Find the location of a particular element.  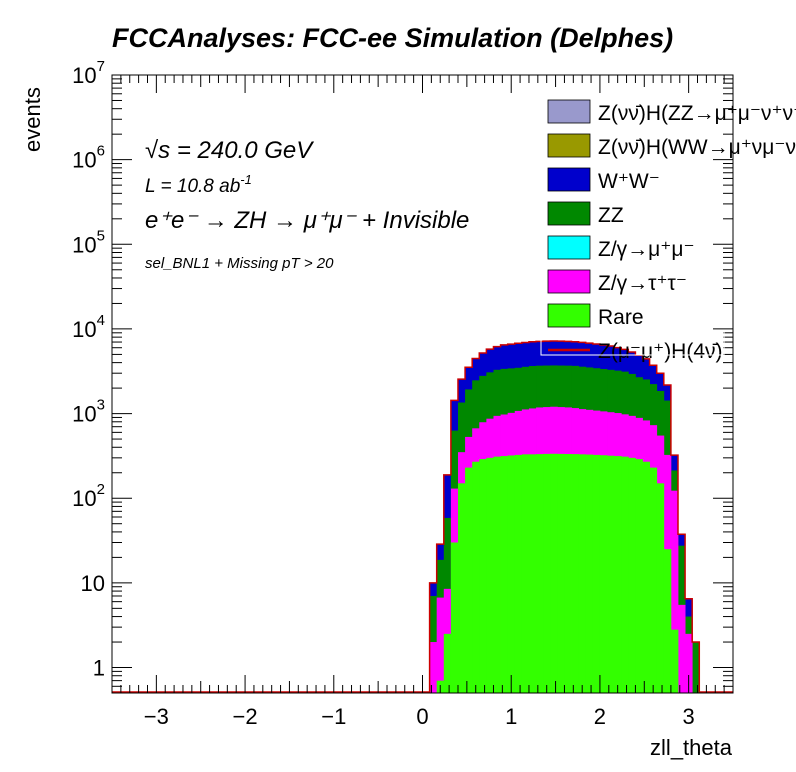

legend-label: W⁺W⁻ is located at coordinates (629, 181).